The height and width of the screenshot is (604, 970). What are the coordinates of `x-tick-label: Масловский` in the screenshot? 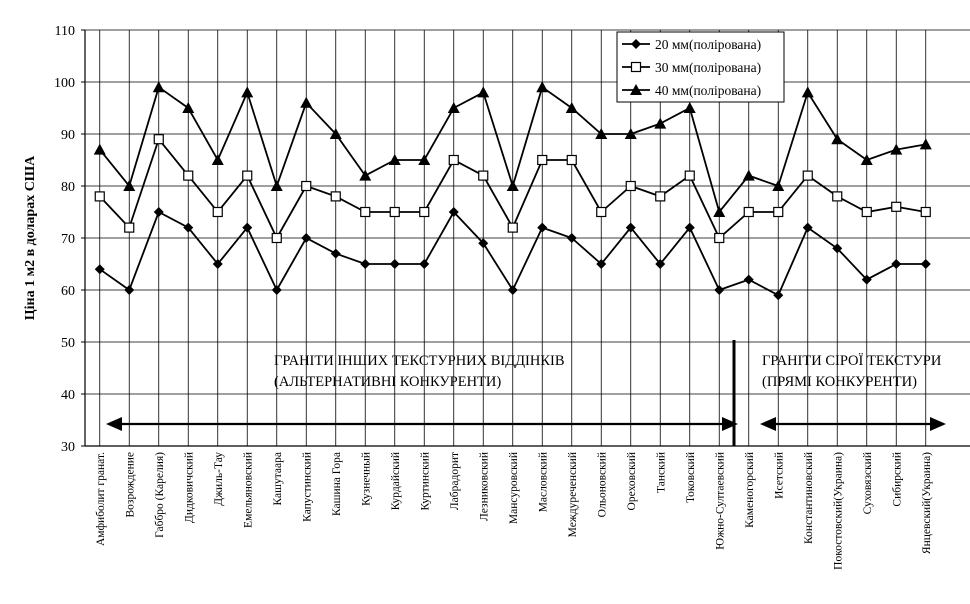 It's located at (543, 482).